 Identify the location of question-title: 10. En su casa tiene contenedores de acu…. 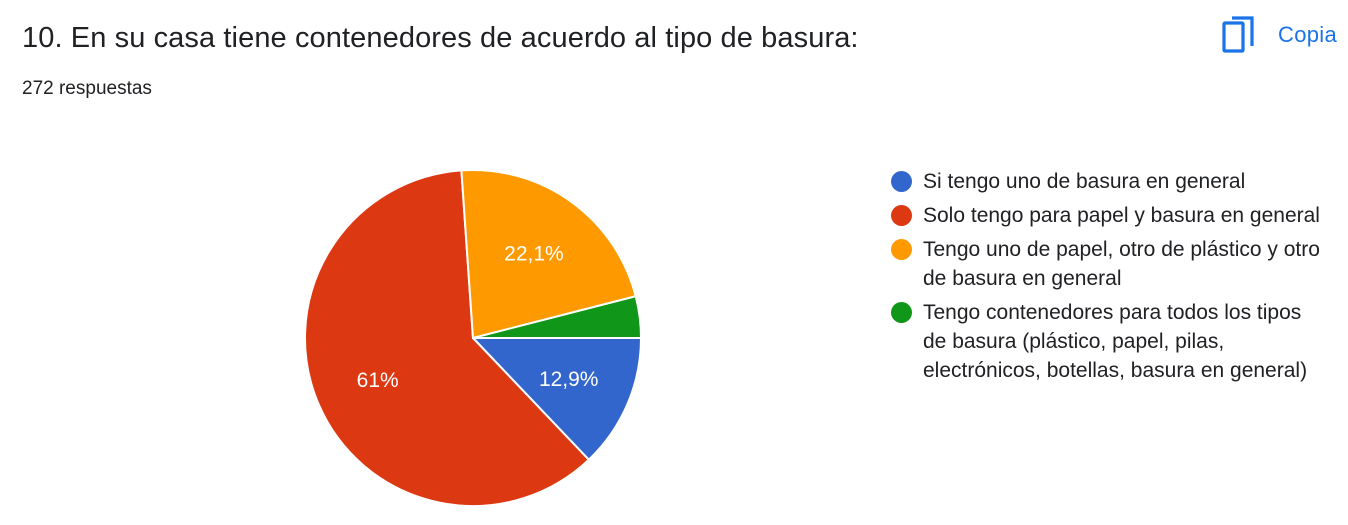
(440, 38).